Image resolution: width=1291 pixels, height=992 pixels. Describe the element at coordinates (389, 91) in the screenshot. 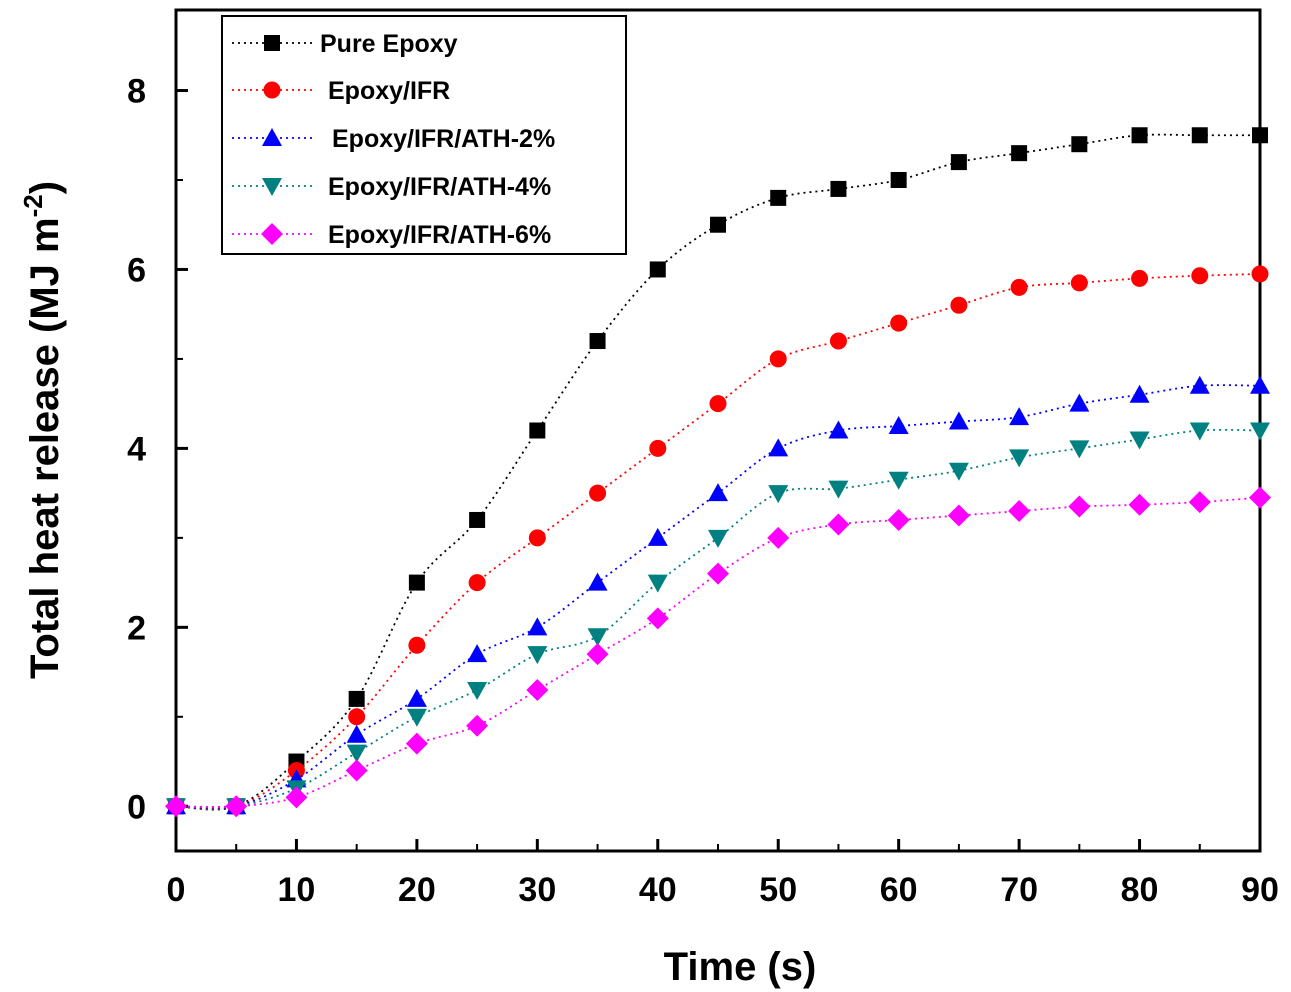

I see `legend-label: Epoxy/IFR` at that location.